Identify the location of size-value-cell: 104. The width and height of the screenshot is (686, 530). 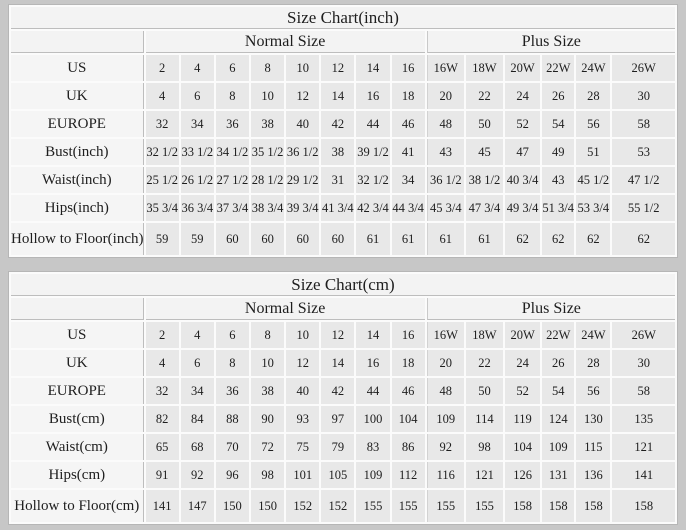
(523, 447).